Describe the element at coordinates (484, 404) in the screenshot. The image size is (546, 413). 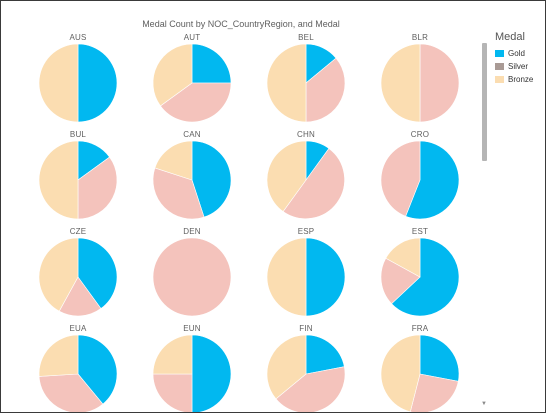
I see `scroll-down-arrow-icon: ▼` at that location.